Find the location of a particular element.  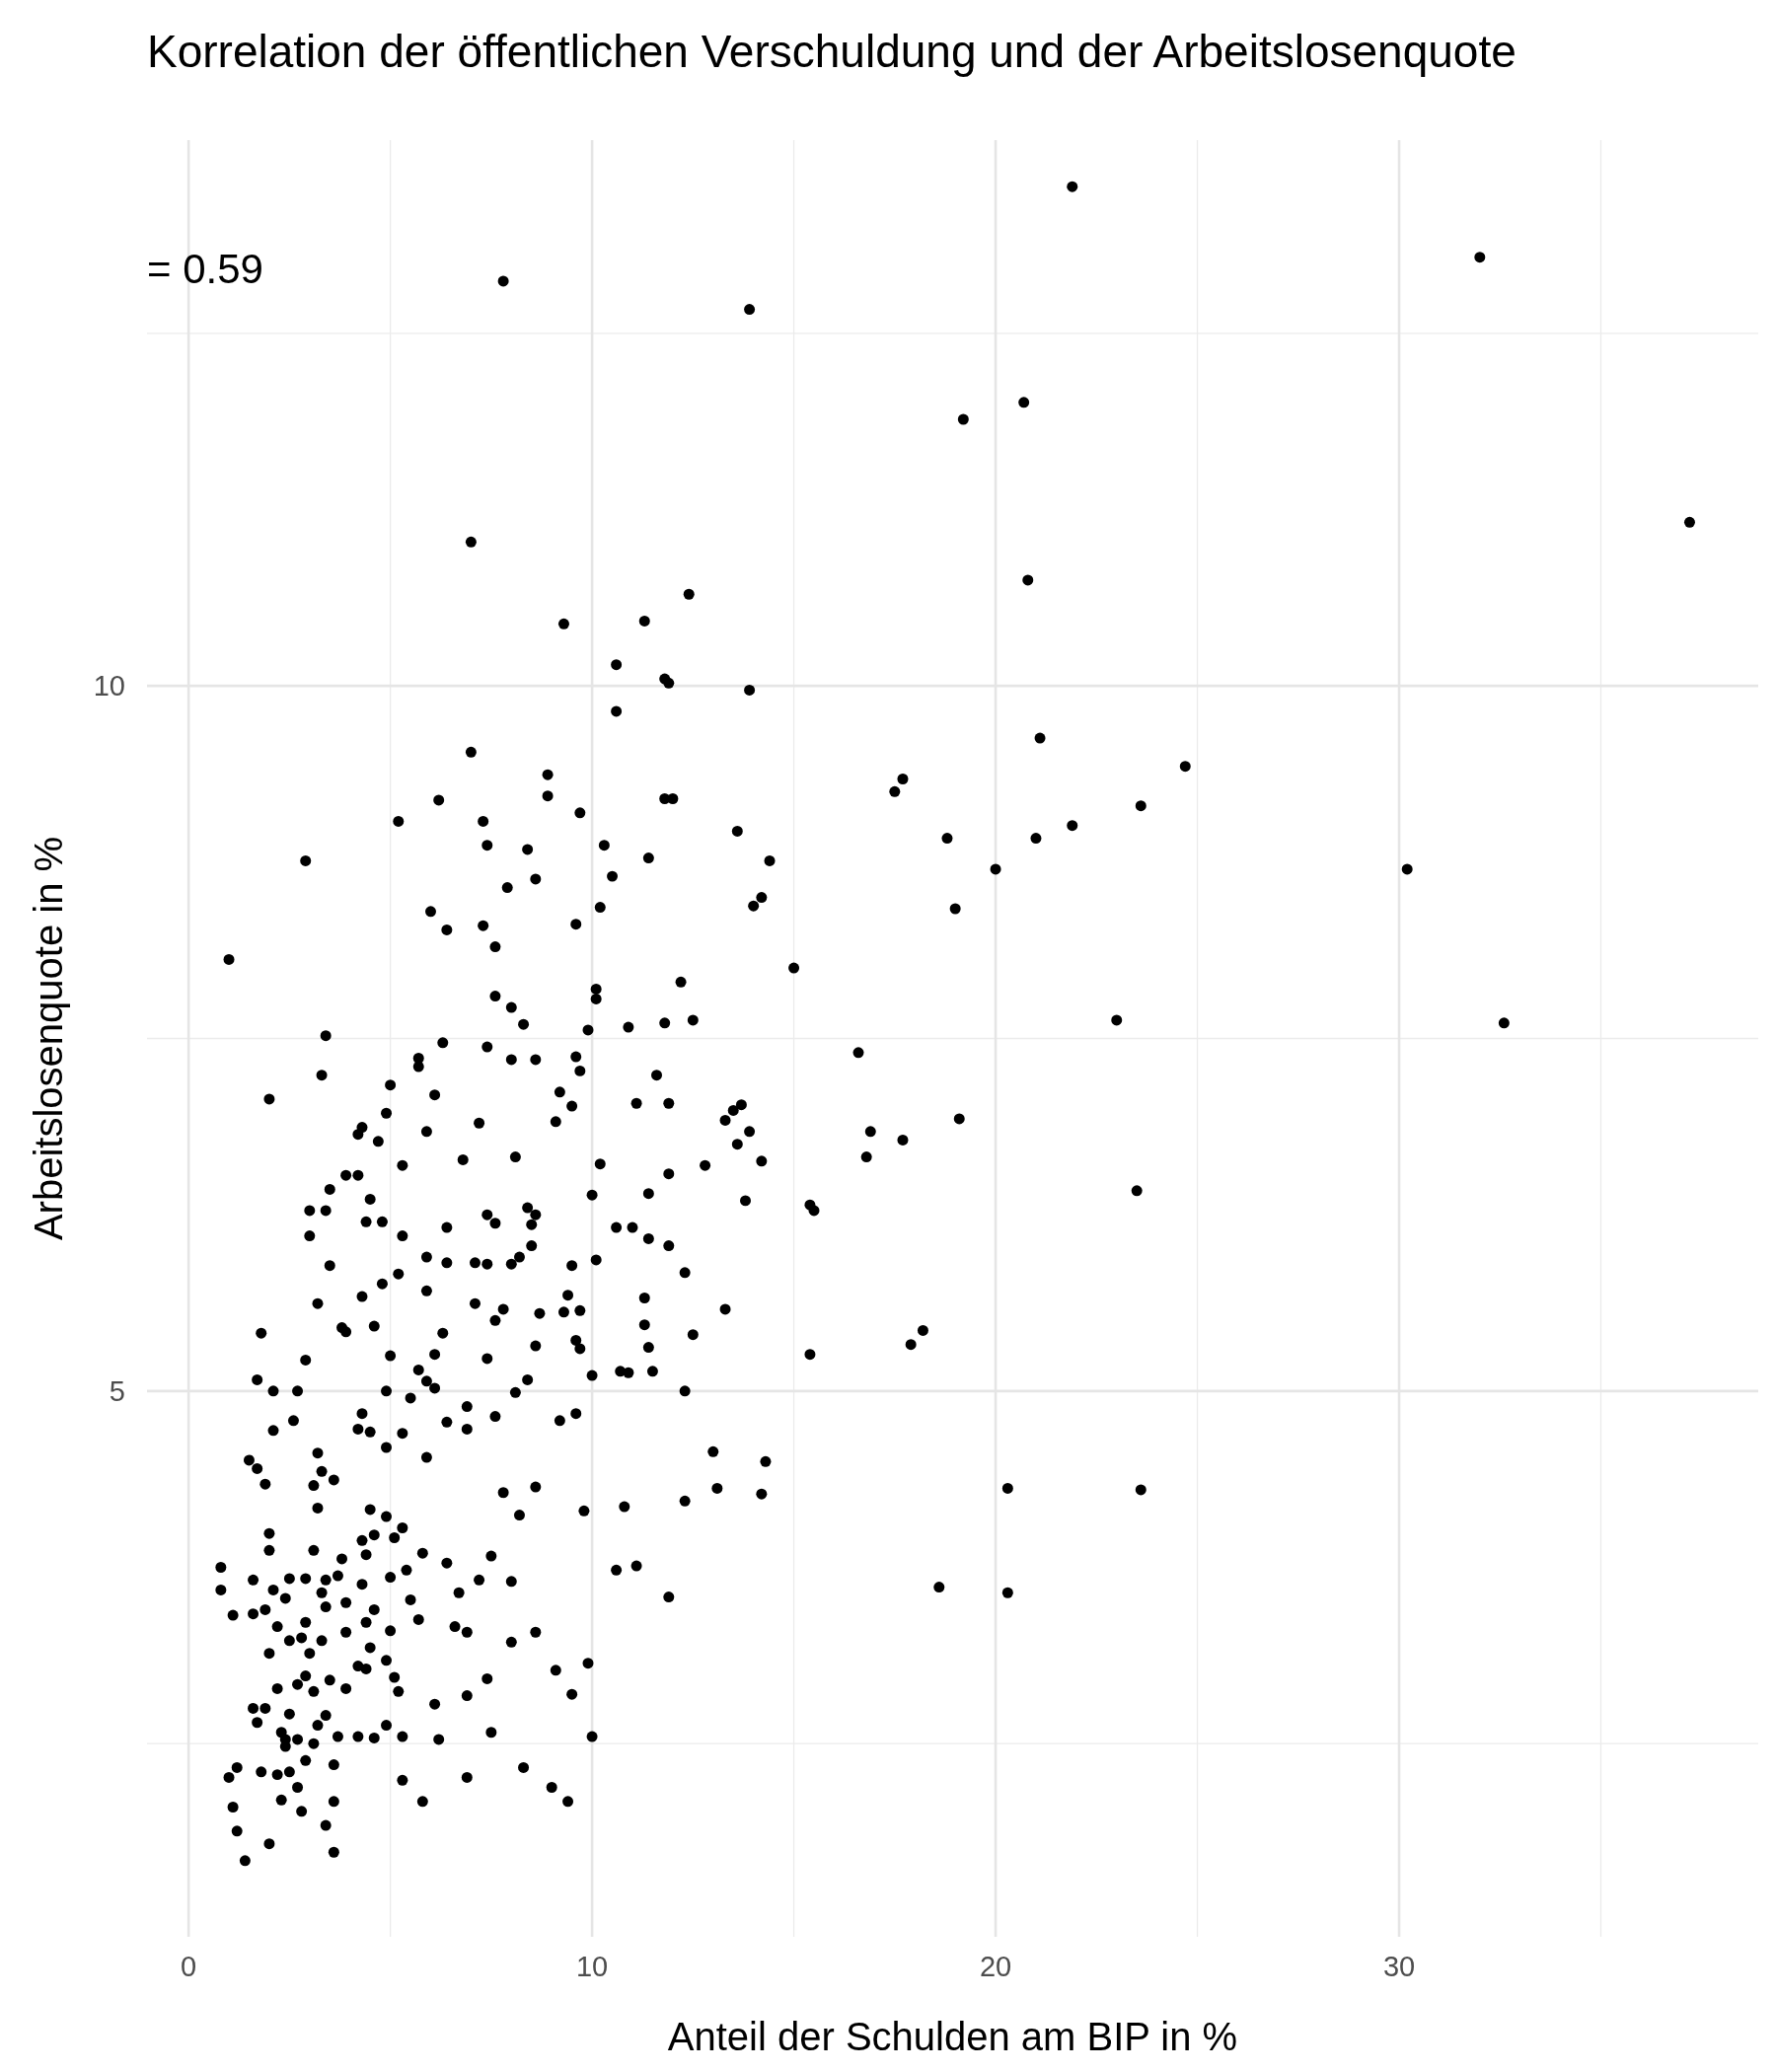

chart-title: Korrelation der öffentlichen Verschuldung und der Arbeitslosenquote is located at coordinates (832, 52).